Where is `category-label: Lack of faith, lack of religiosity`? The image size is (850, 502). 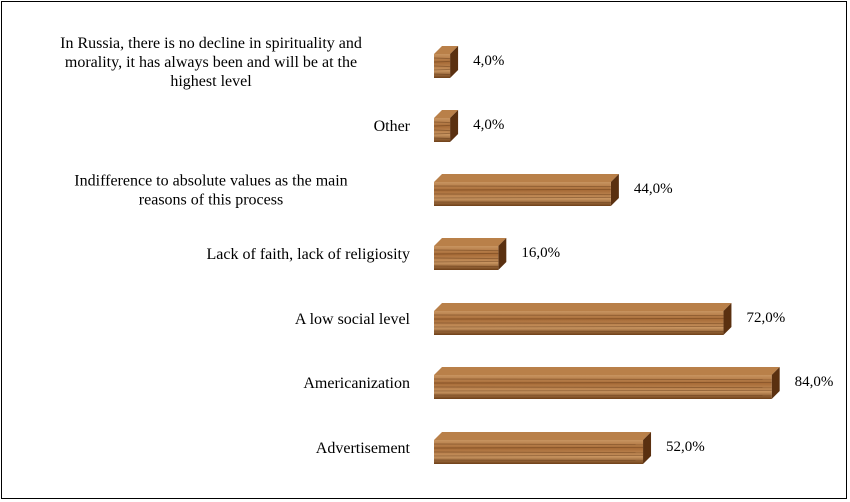 category-label: Lack of faith, lack of religiosity is located at coordinates (308, 254).